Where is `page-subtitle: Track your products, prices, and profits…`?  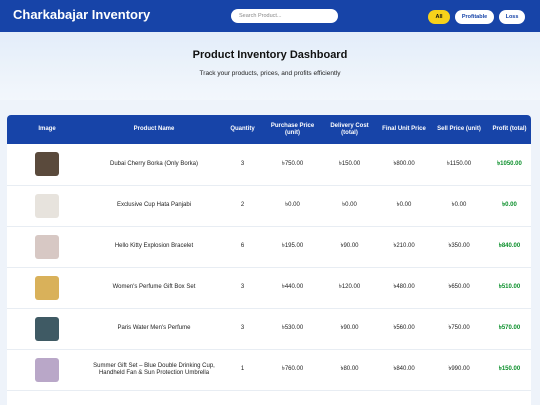
page-subtitle: Track your products, prices, and profits… is located at coordinates (270, 73).